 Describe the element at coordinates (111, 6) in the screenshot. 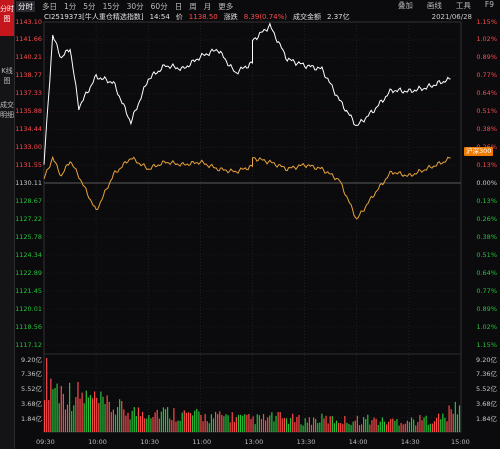

I see `period-15min: 15分` at that location.